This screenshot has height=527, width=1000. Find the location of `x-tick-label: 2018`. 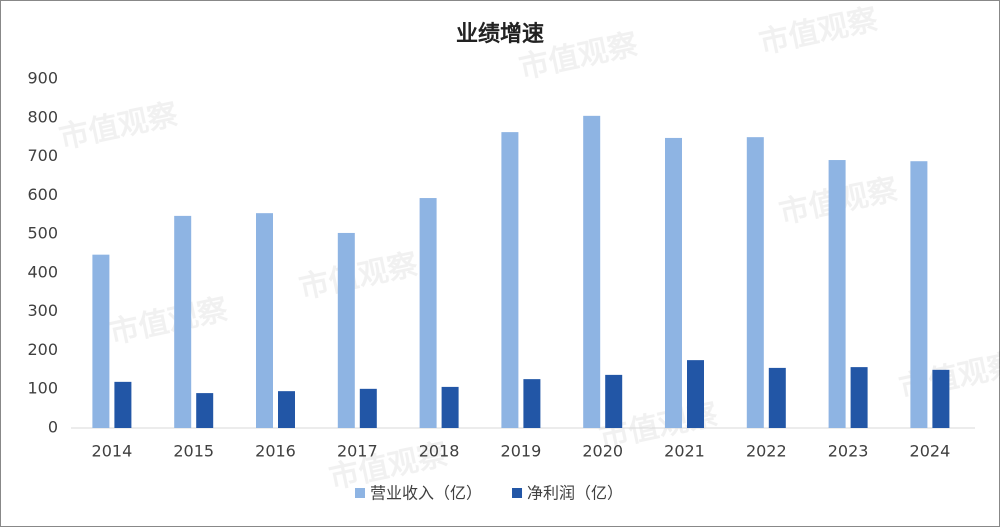

x-tick-label: 2018 is located at coordinates (439, 451).